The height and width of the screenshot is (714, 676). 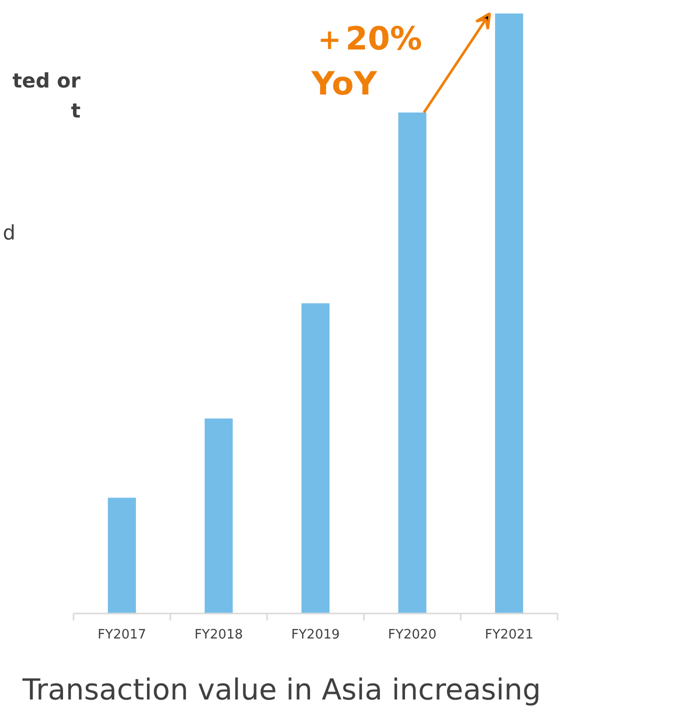 I want to click on x-tick-label: FY2021, so click(x=509, y=635).